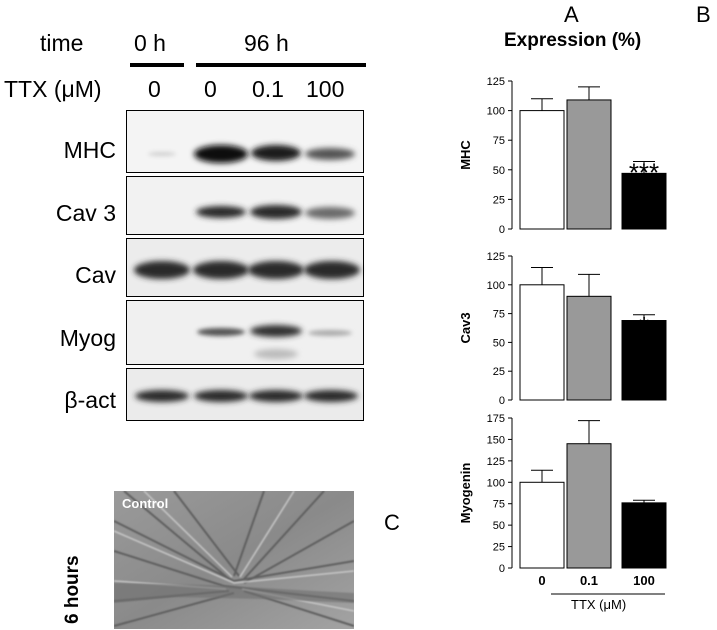  I want to click on lane-label-4: 100, so click(325, 89).